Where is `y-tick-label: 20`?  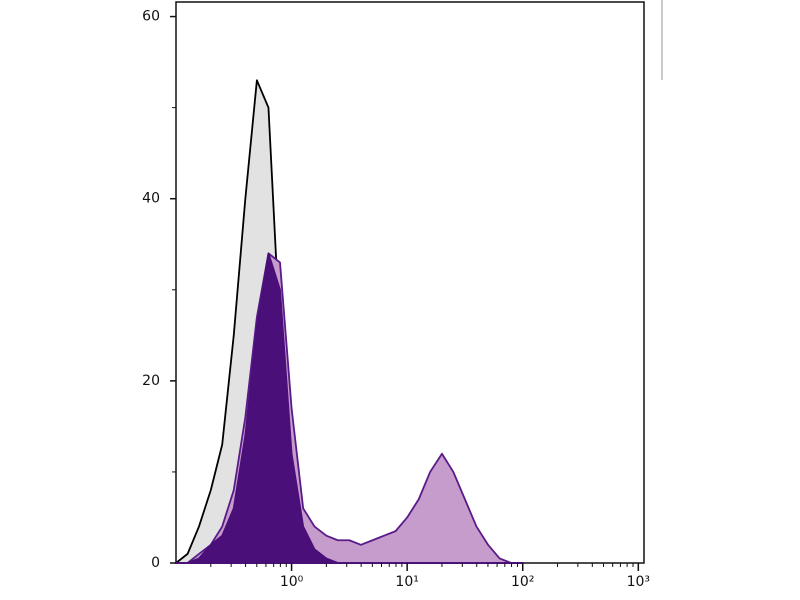
y-tick-label: 20 is located at coordinates (151, 381).